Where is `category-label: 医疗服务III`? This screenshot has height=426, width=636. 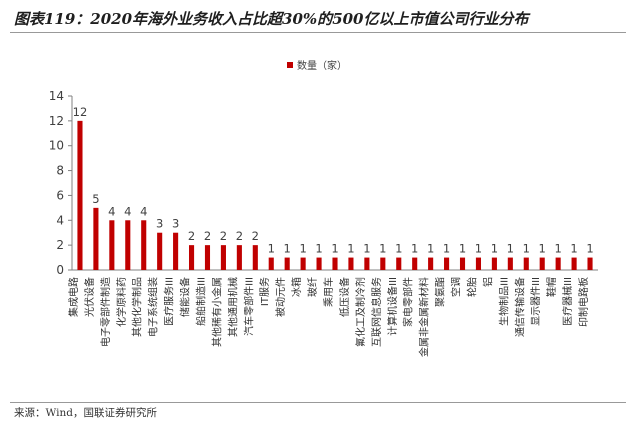
category-label: 医疗服务III is located at coordinates (169, 301).